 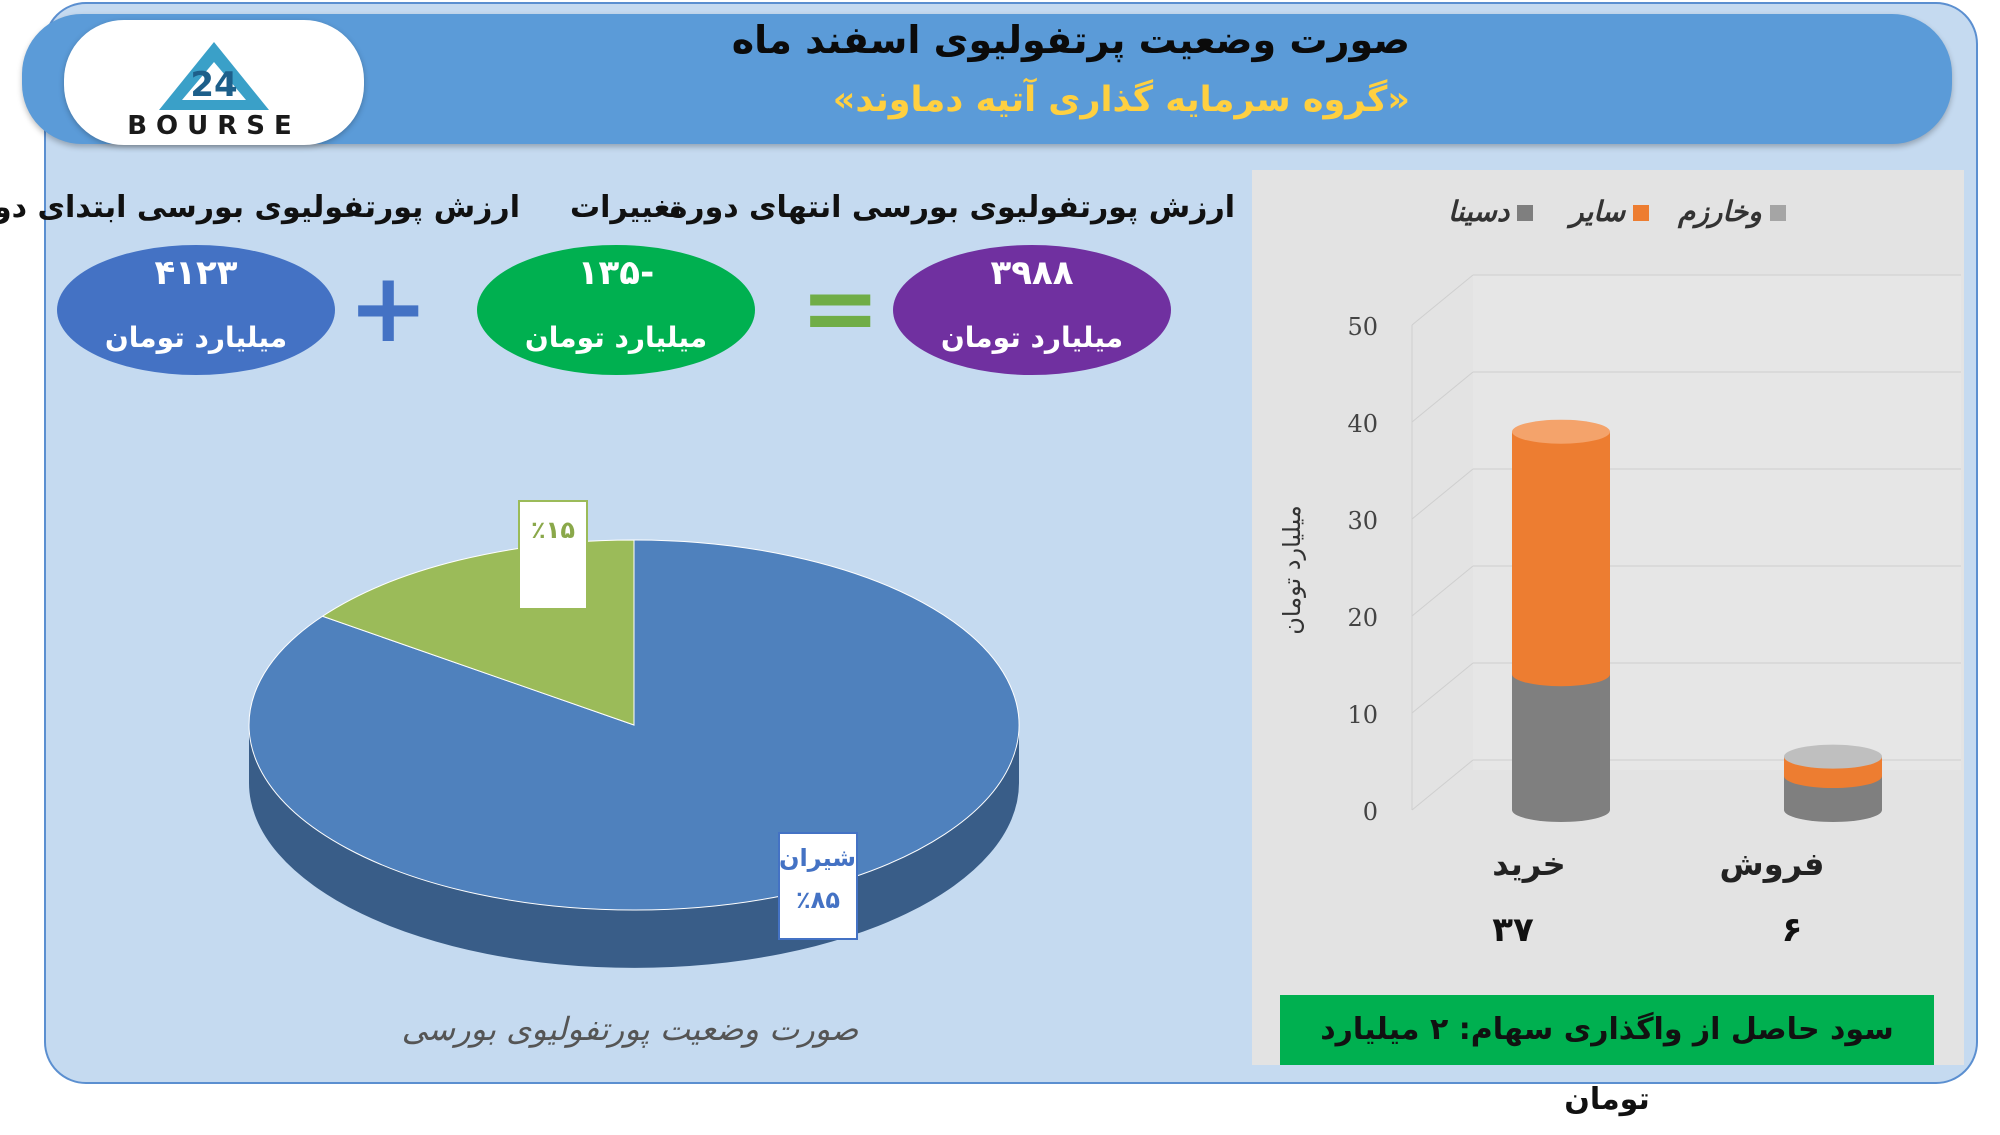 I want to click on page-title: صورت وضعیت پرتفولیوی اسفند ماه, so click(x=1070, y=40).